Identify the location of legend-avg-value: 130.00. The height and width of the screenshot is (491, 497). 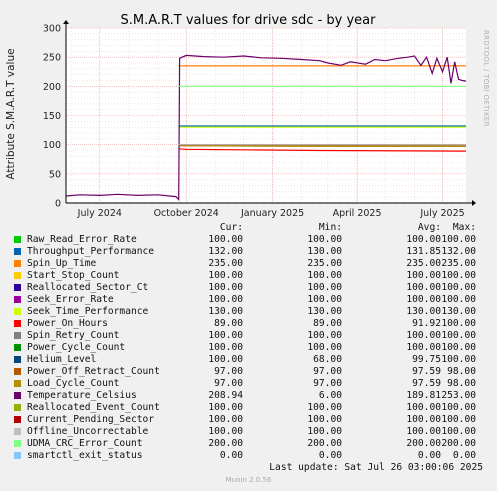
(423, 311).